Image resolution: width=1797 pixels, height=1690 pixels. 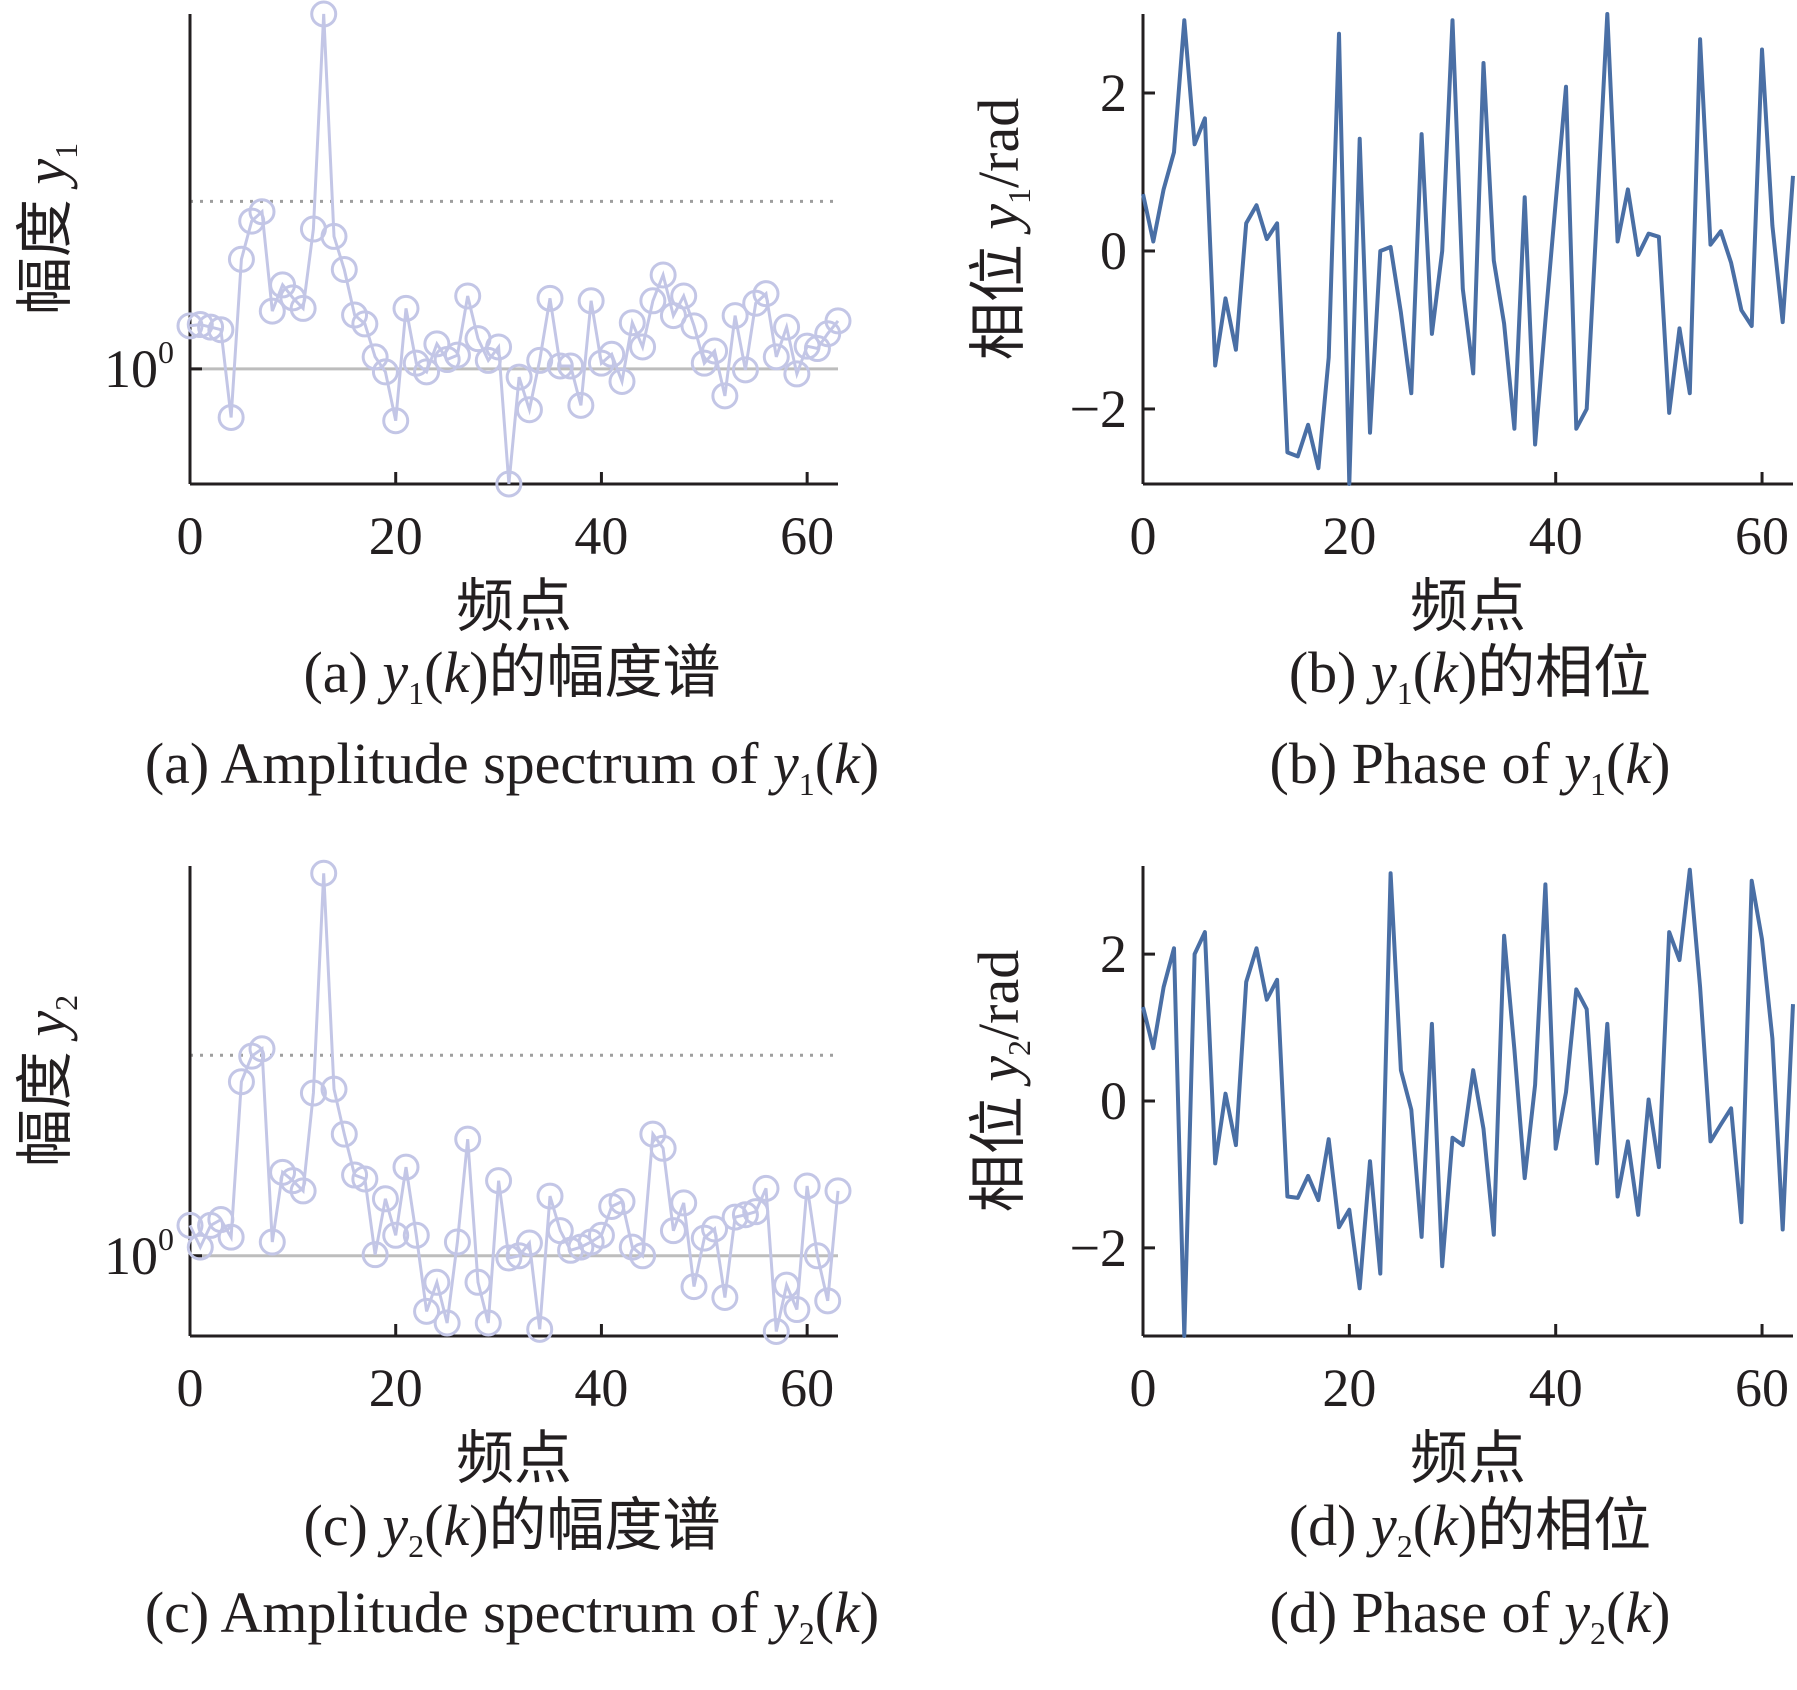 What do you see at coordinates (1098, 409) in the screenshot?
I see `y-tick-label: −2` at bounding box center [1098, 409].